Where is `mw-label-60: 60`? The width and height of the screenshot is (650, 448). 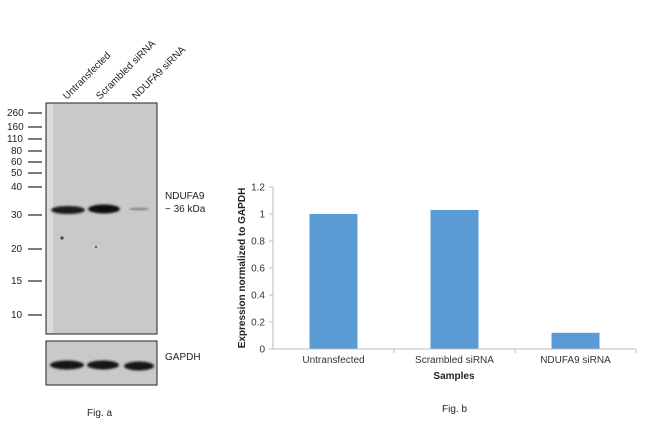 mw-label-60: 60 is located at coordinates (17, 162).